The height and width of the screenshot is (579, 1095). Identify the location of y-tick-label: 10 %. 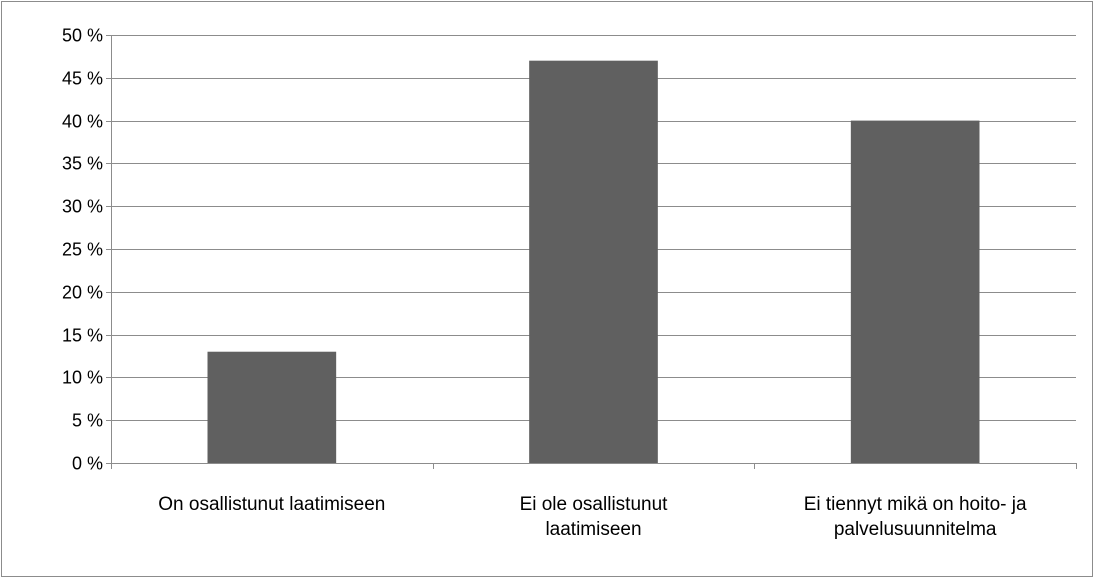
(82, 378).